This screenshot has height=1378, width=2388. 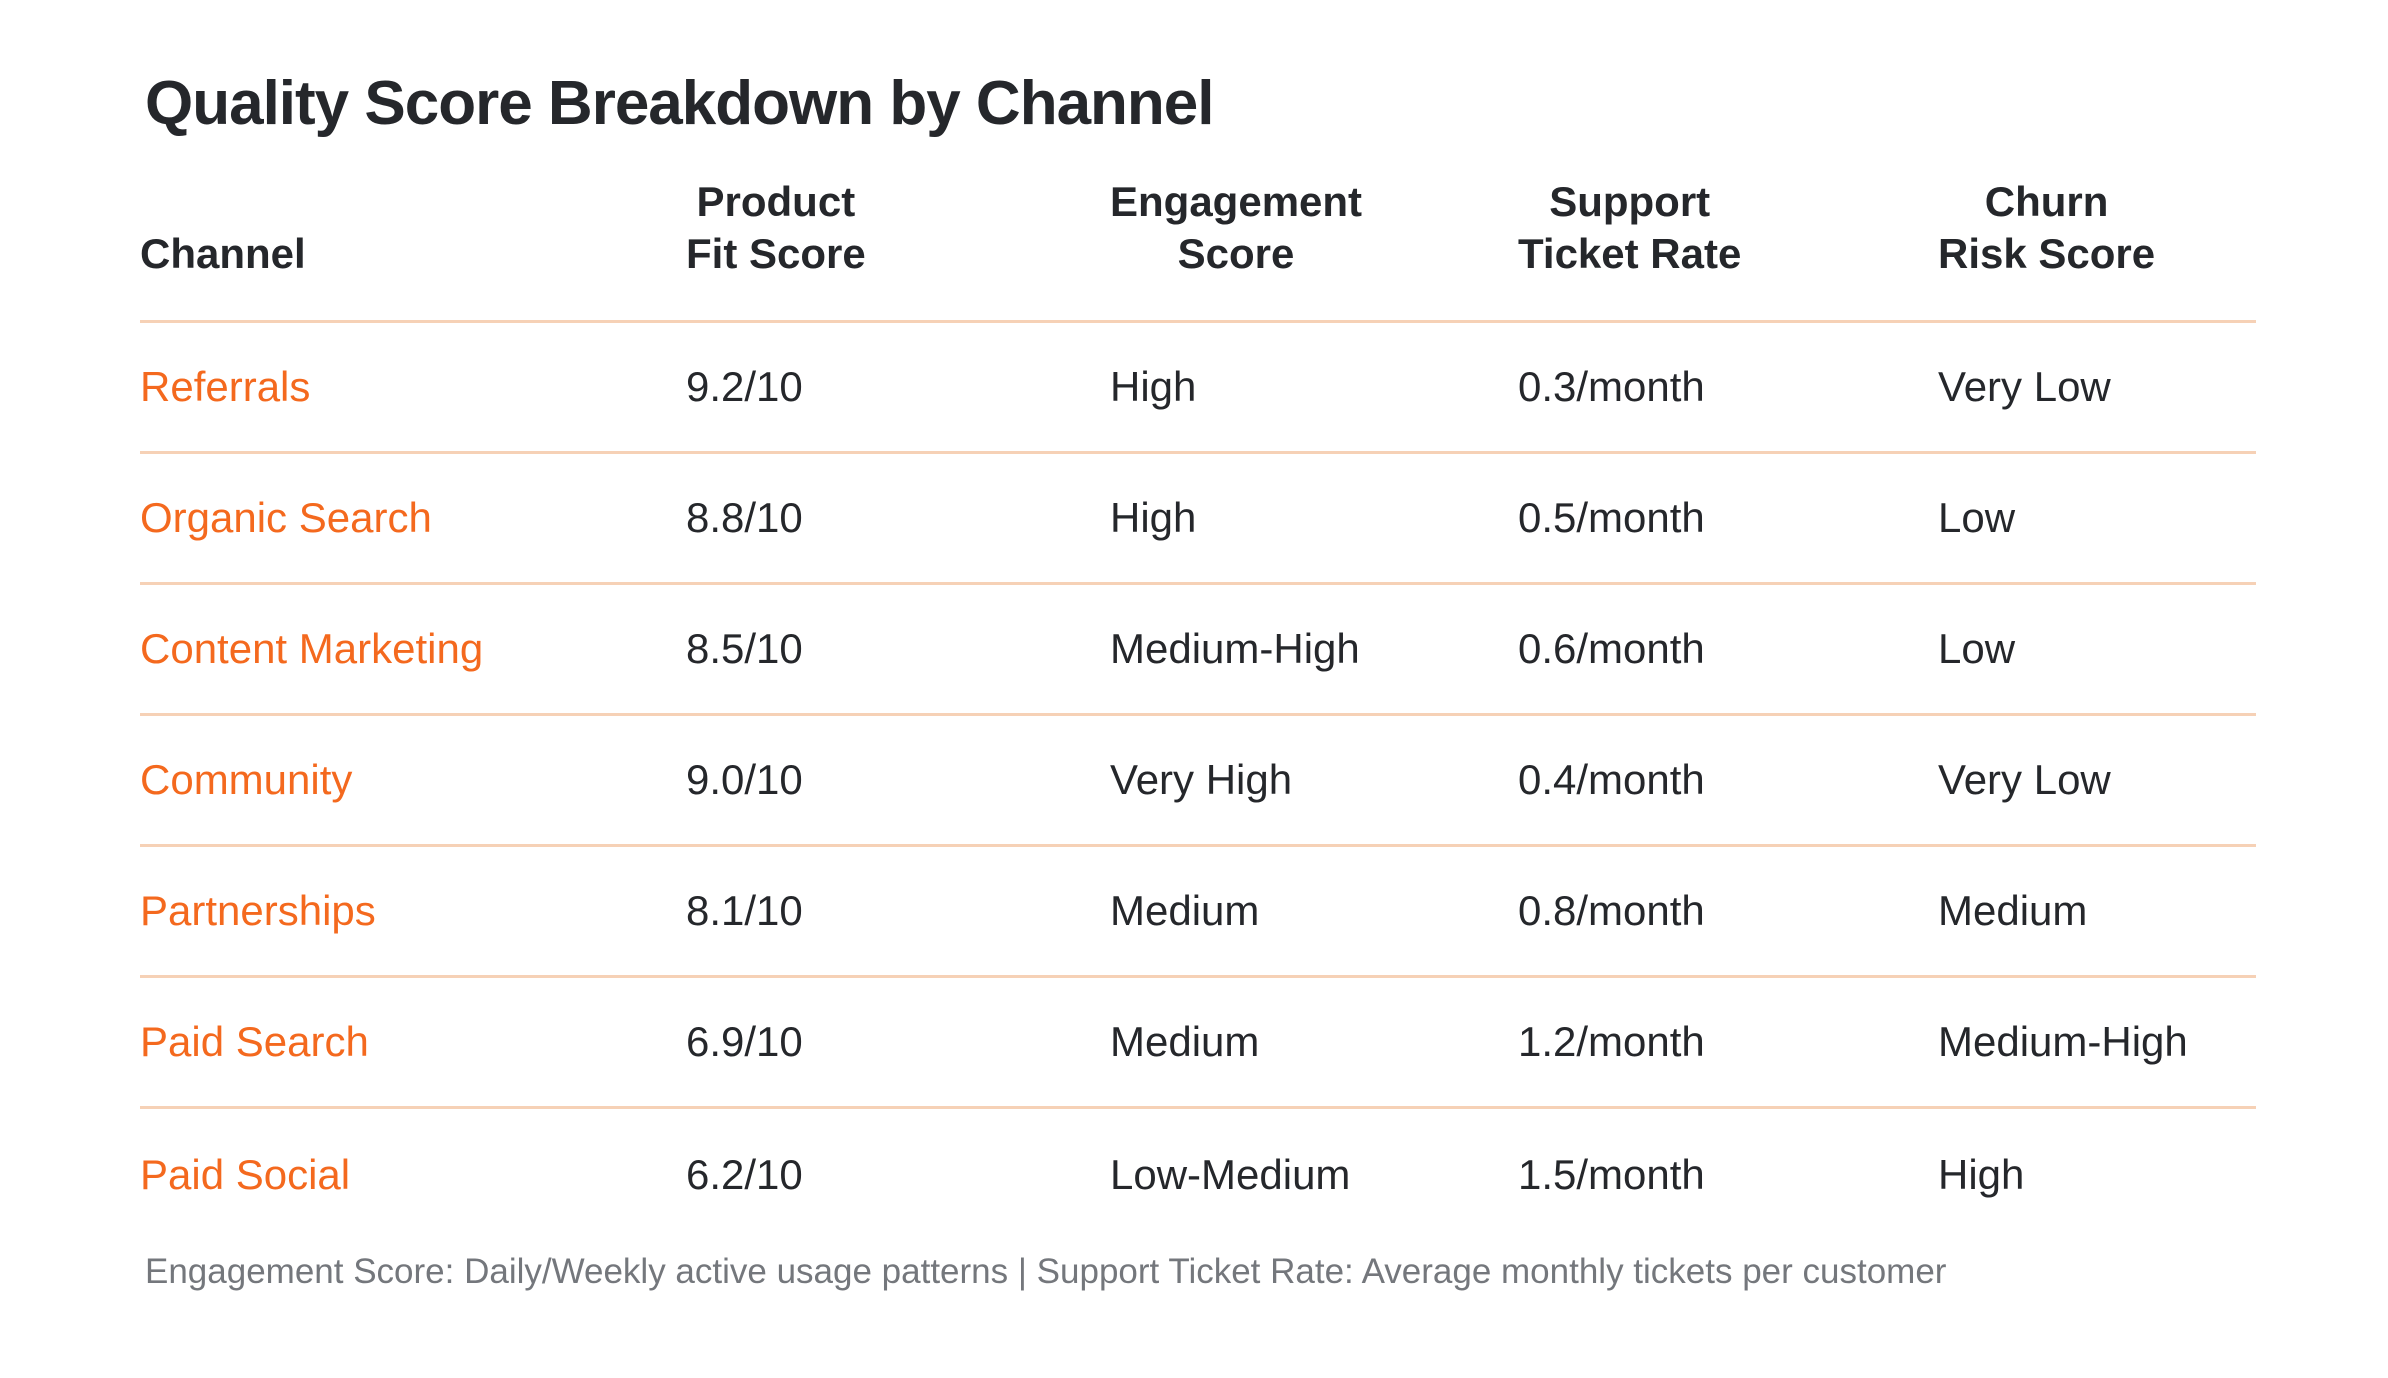 I want to click on column-header-line2: Ticket Rate, so click(x=1630, y=253).